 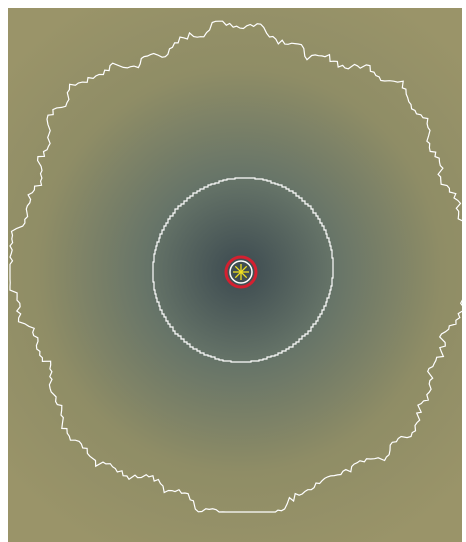 I want to click on star-ray, so click(x=241, y=272).